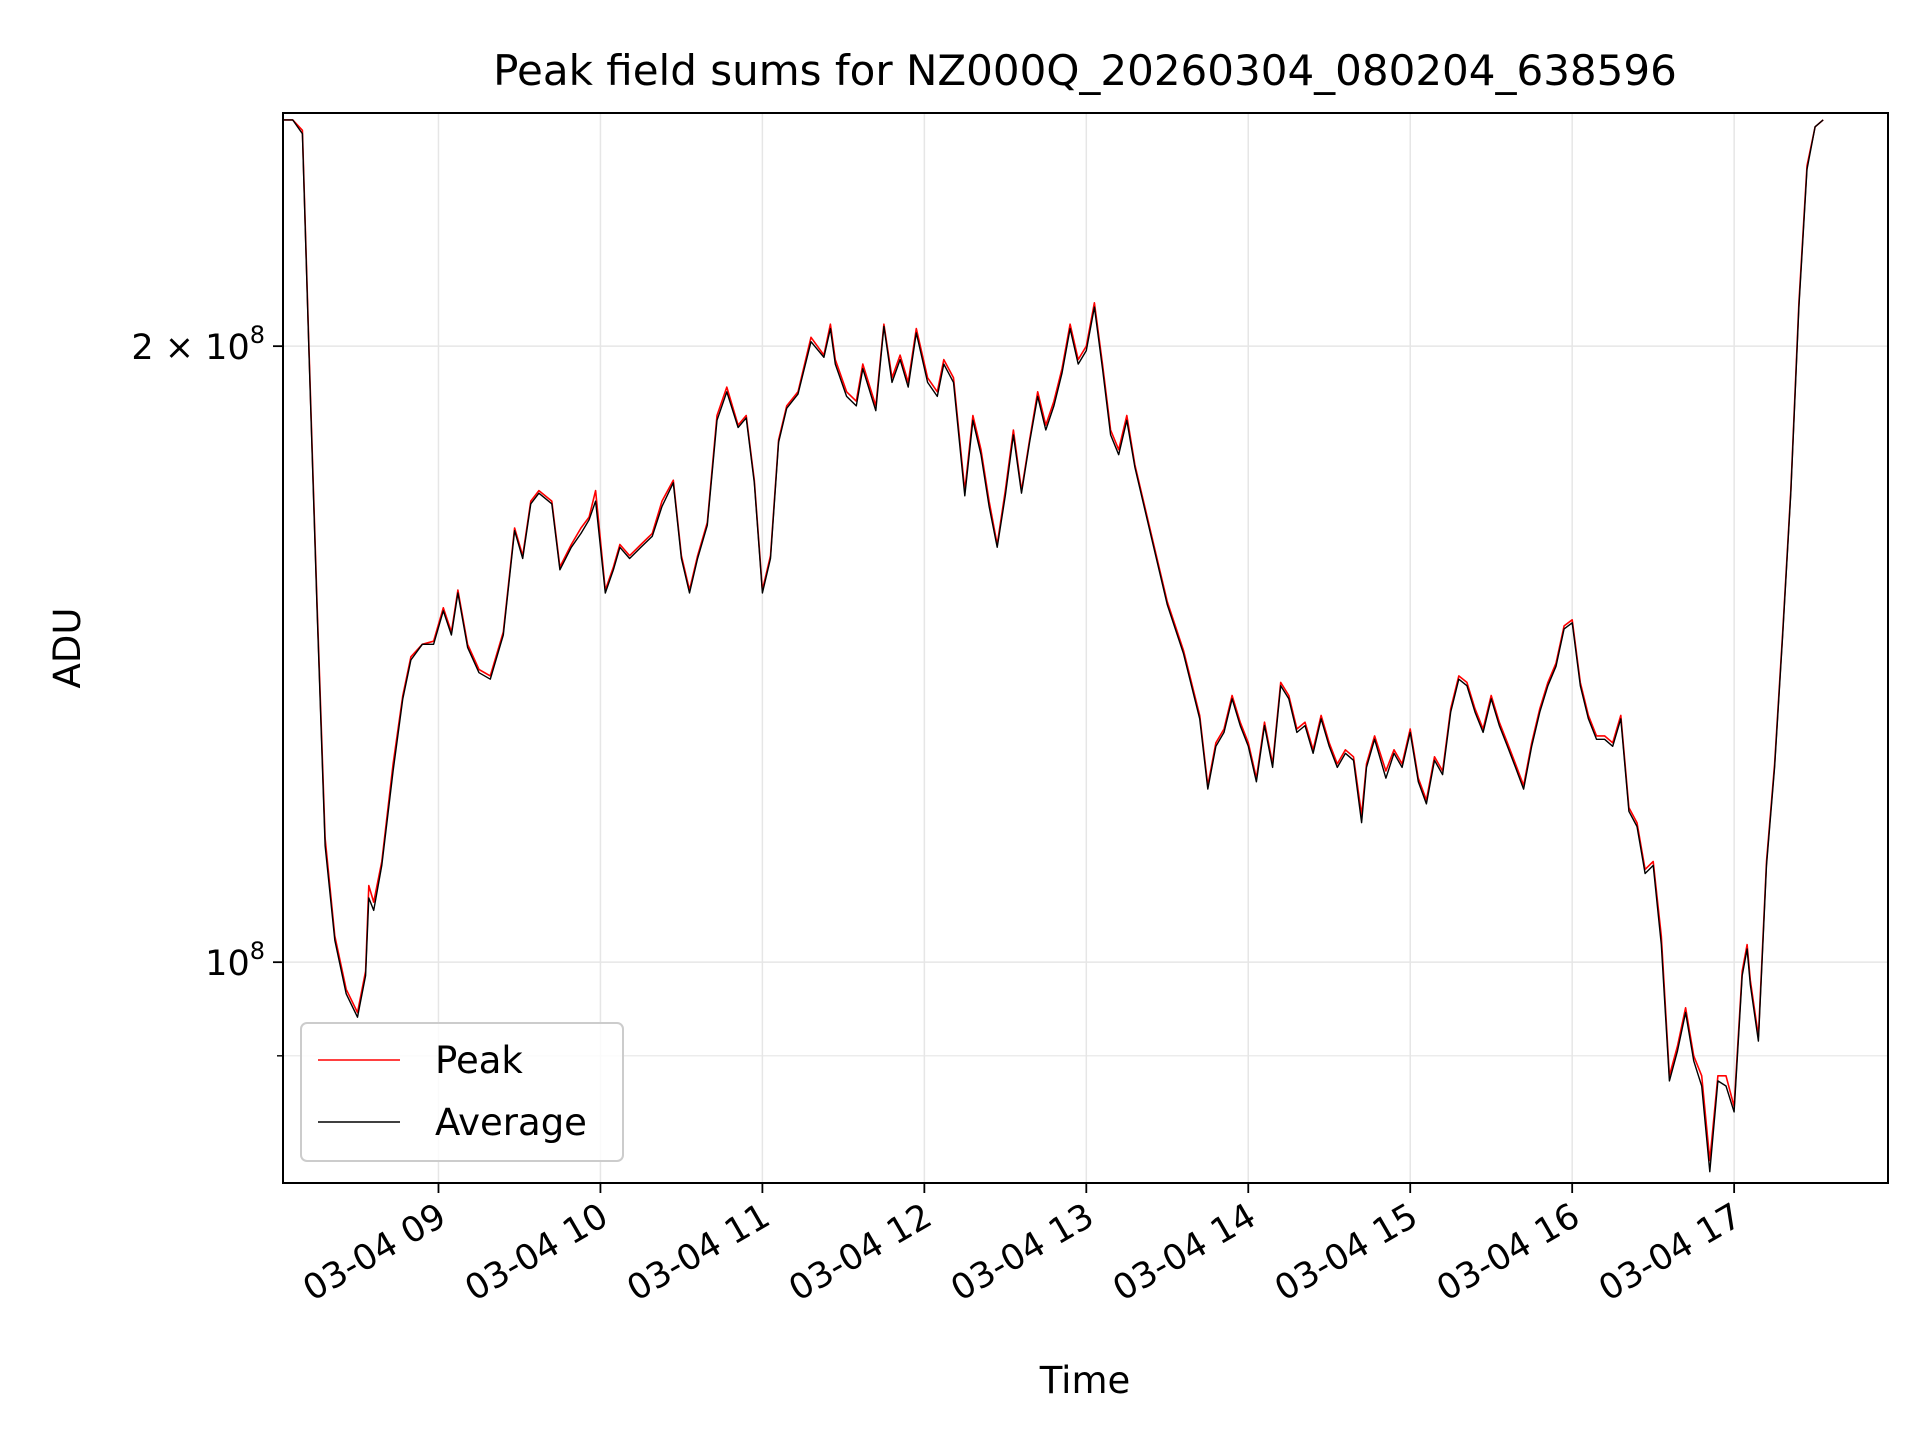 Image resolution: width=1920 pixels, height=1440 pixels. Describe the element at coordinates (67, 648) in the screenshot. I see `y-axis-label: ADU` at that location.